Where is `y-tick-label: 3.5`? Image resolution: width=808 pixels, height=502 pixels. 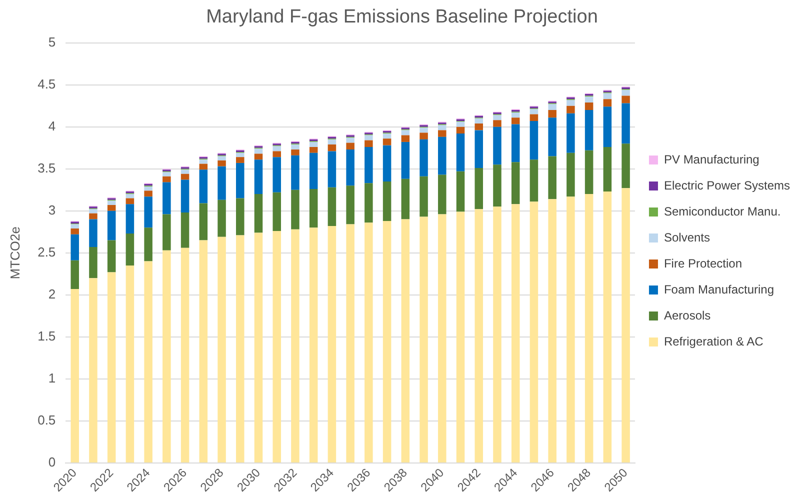 y-tick-label: 3.5 is located at coordinates (47, 168).